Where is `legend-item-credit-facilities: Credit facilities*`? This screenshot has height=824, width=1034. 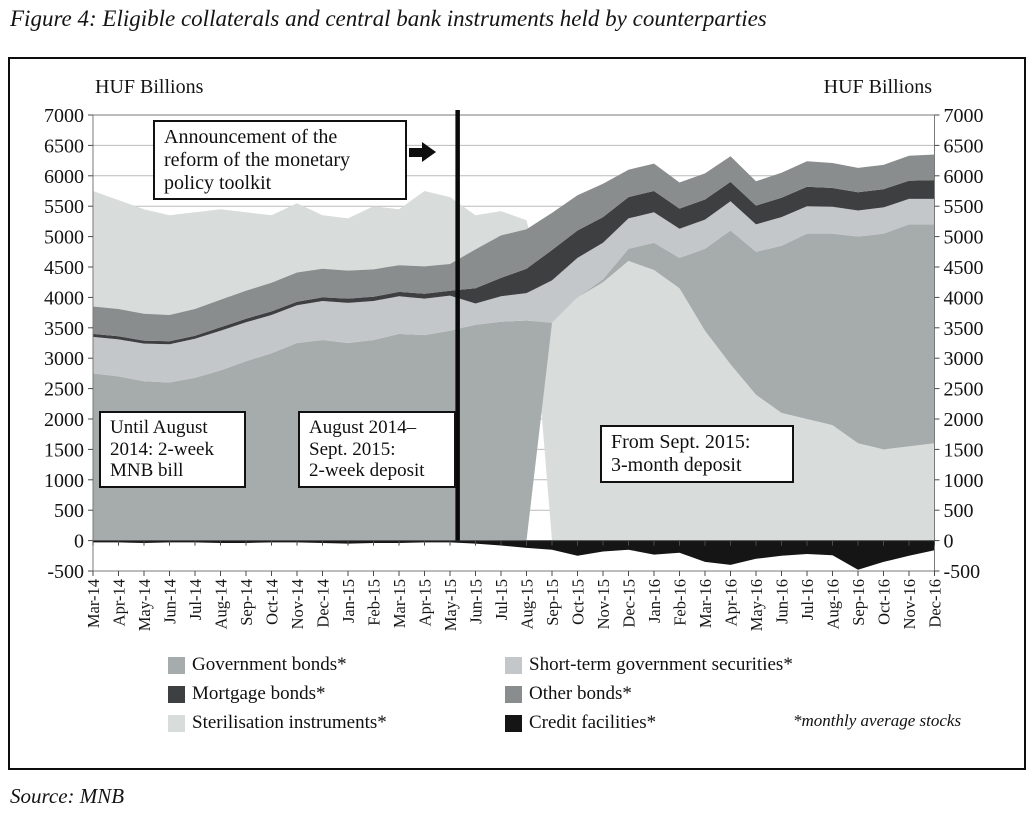 legend-item-credit-facilities: Credit facilities* is located at coordinates (720, 723).